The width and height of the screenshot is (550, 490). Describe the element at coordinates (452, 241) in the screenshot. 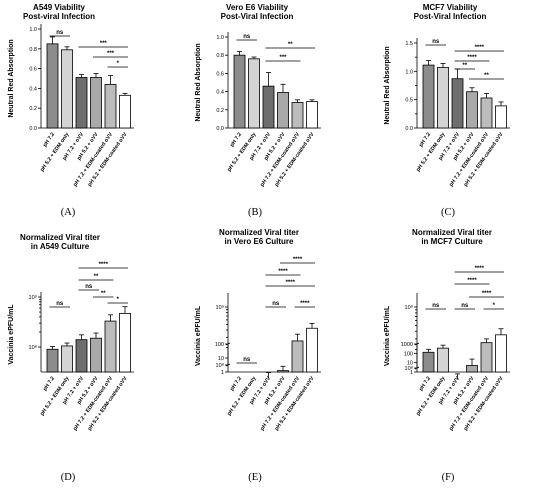

I see `panel-title: in MCF7 Culture` at that location.